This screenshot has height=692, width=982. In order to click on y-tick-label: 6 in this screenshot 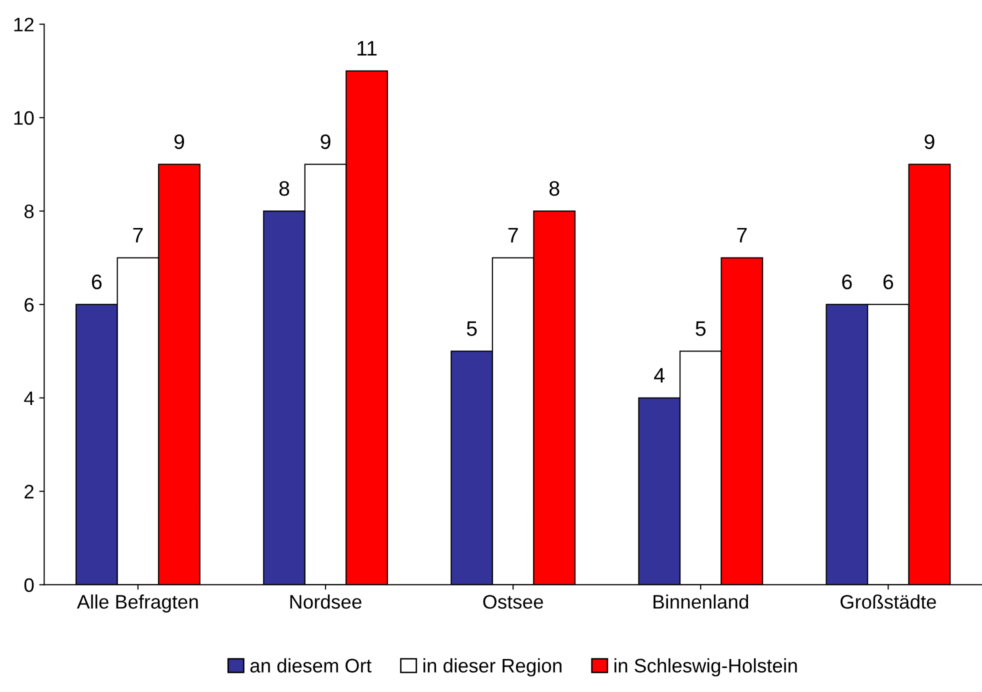, I will do `click(29, 305)`.